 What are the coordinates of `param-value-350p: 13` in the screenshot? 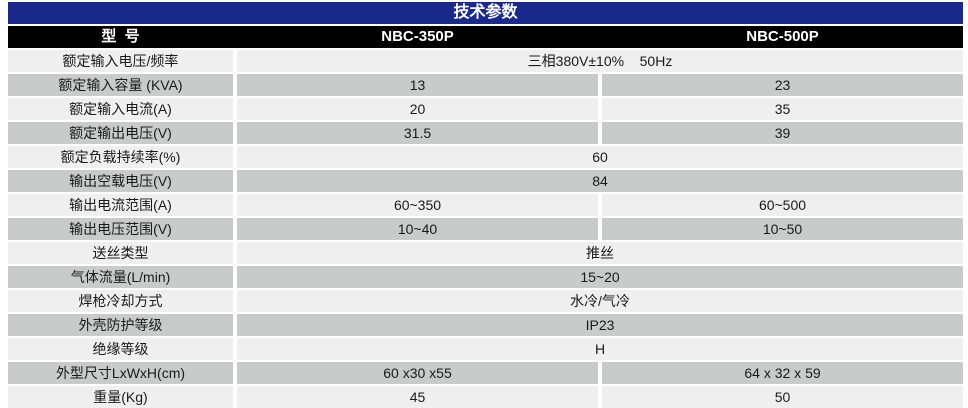 It's located at (417, 85).